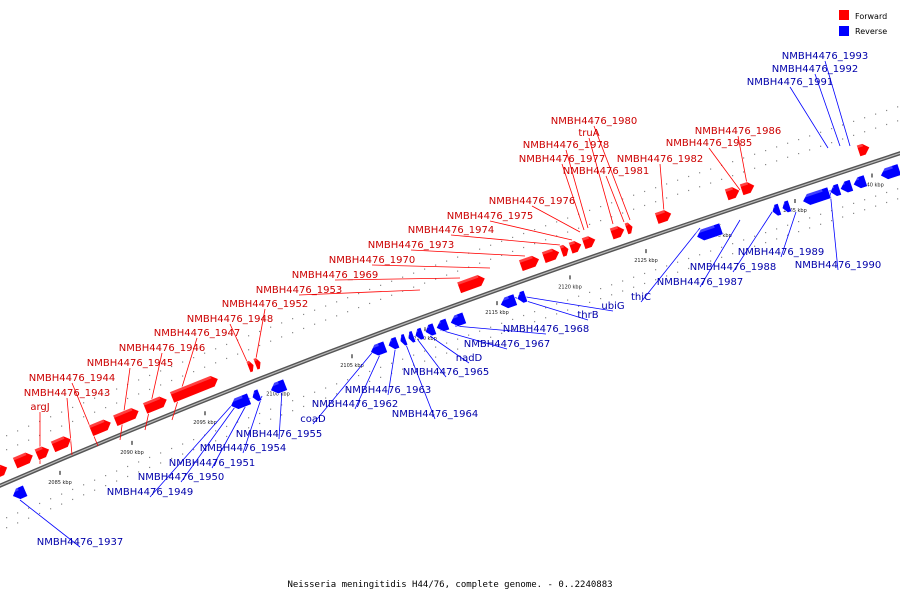  Describe the element at coordinates (588, 133) in the screenshot. I see `gene-label: truA` at that location.